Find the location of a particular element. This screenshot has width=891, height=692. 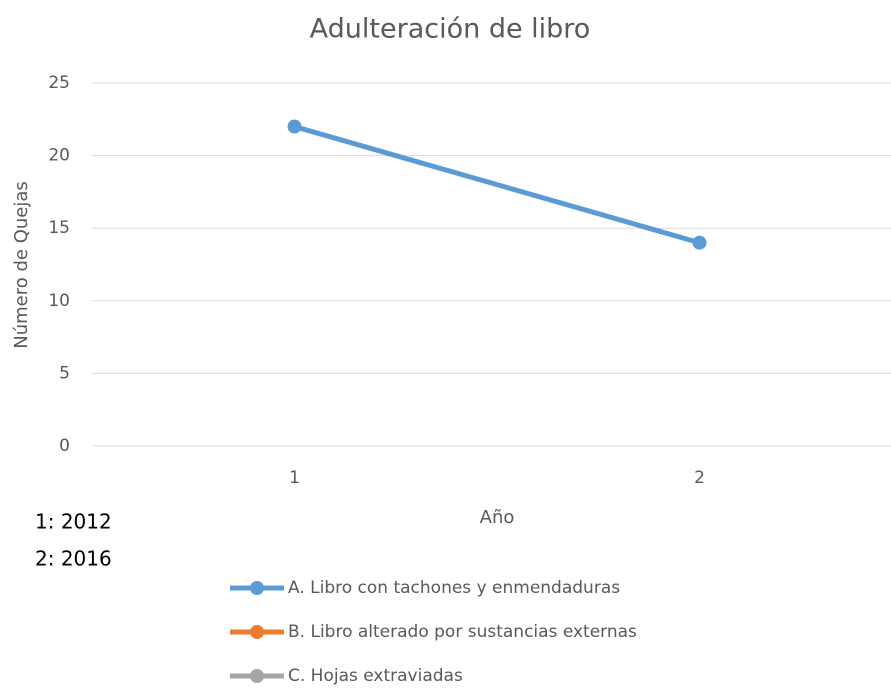

y-tick-label: 20 is located at coordinates (59, 156).